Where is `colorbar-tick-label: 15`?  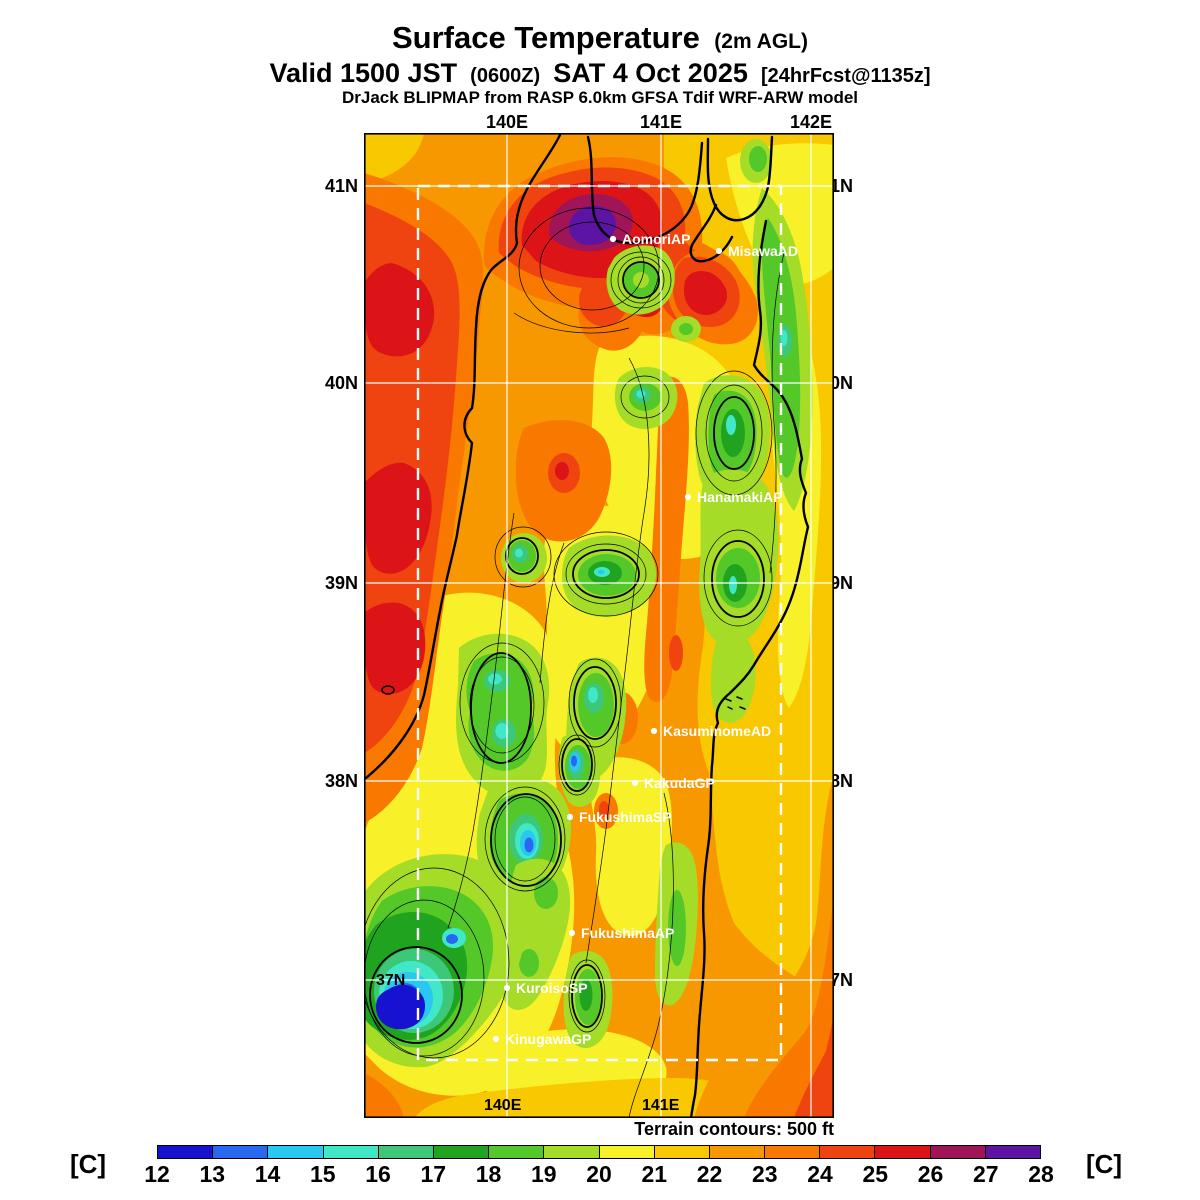
colorbar-tick-label: 15 is located at coordinates (322, 1174).